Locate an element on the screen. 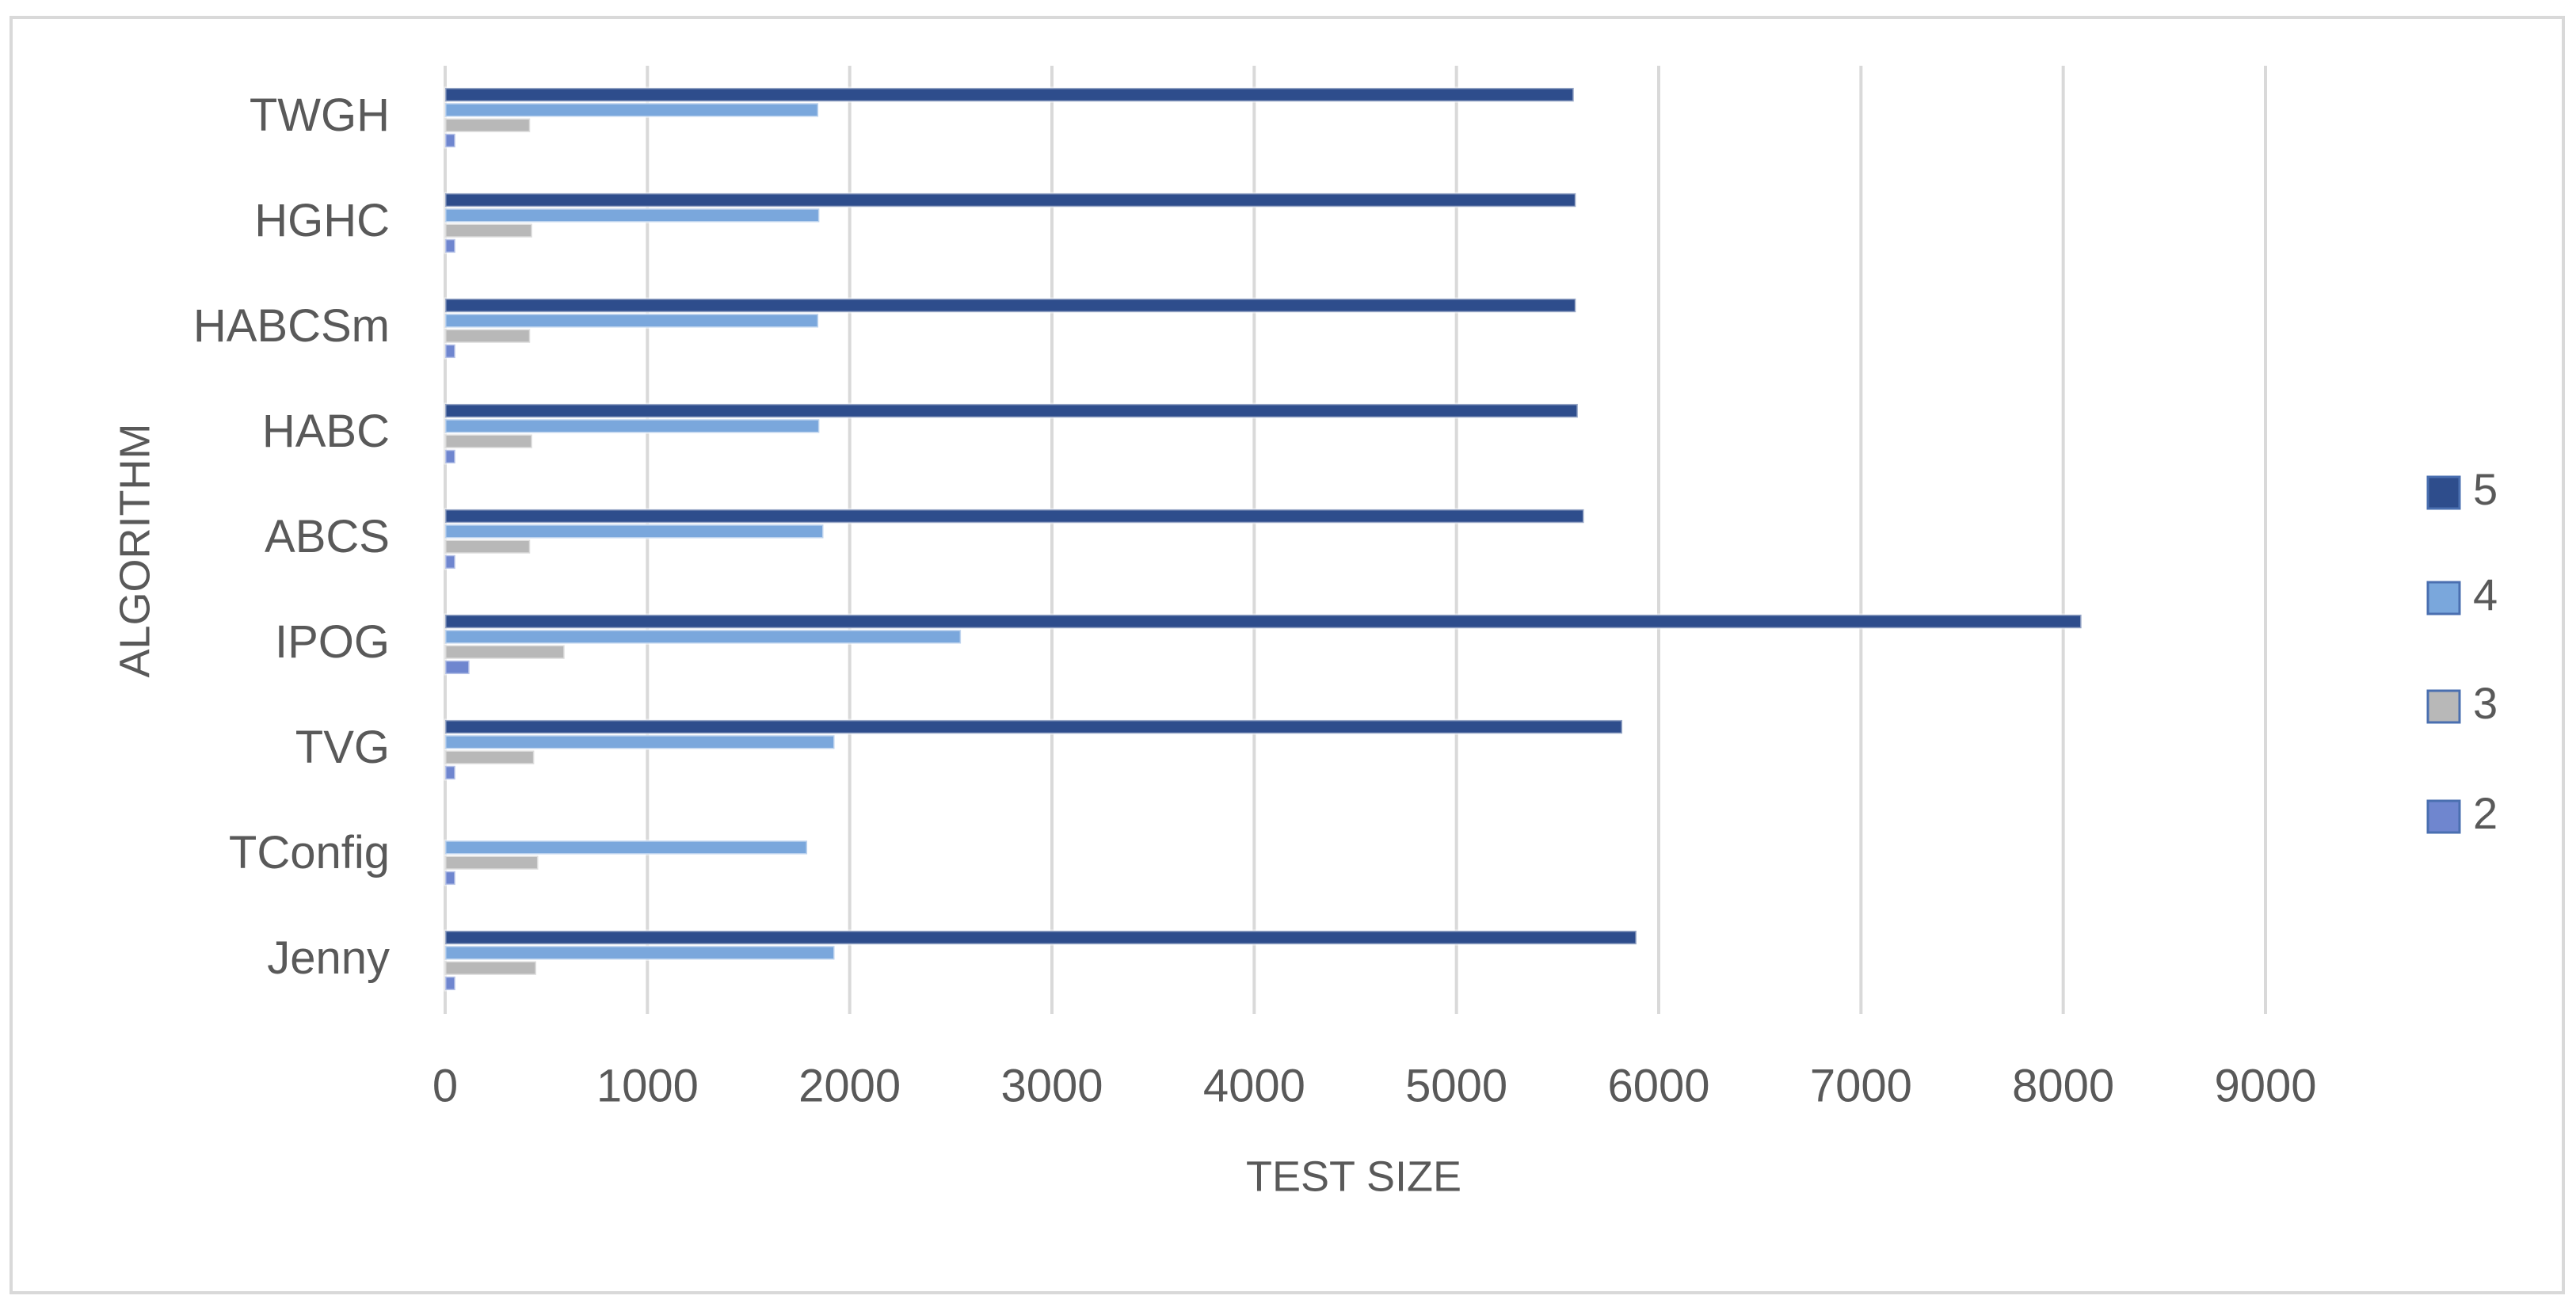  x-tick-label: 9000 is located at coordinates (2265, 1085).